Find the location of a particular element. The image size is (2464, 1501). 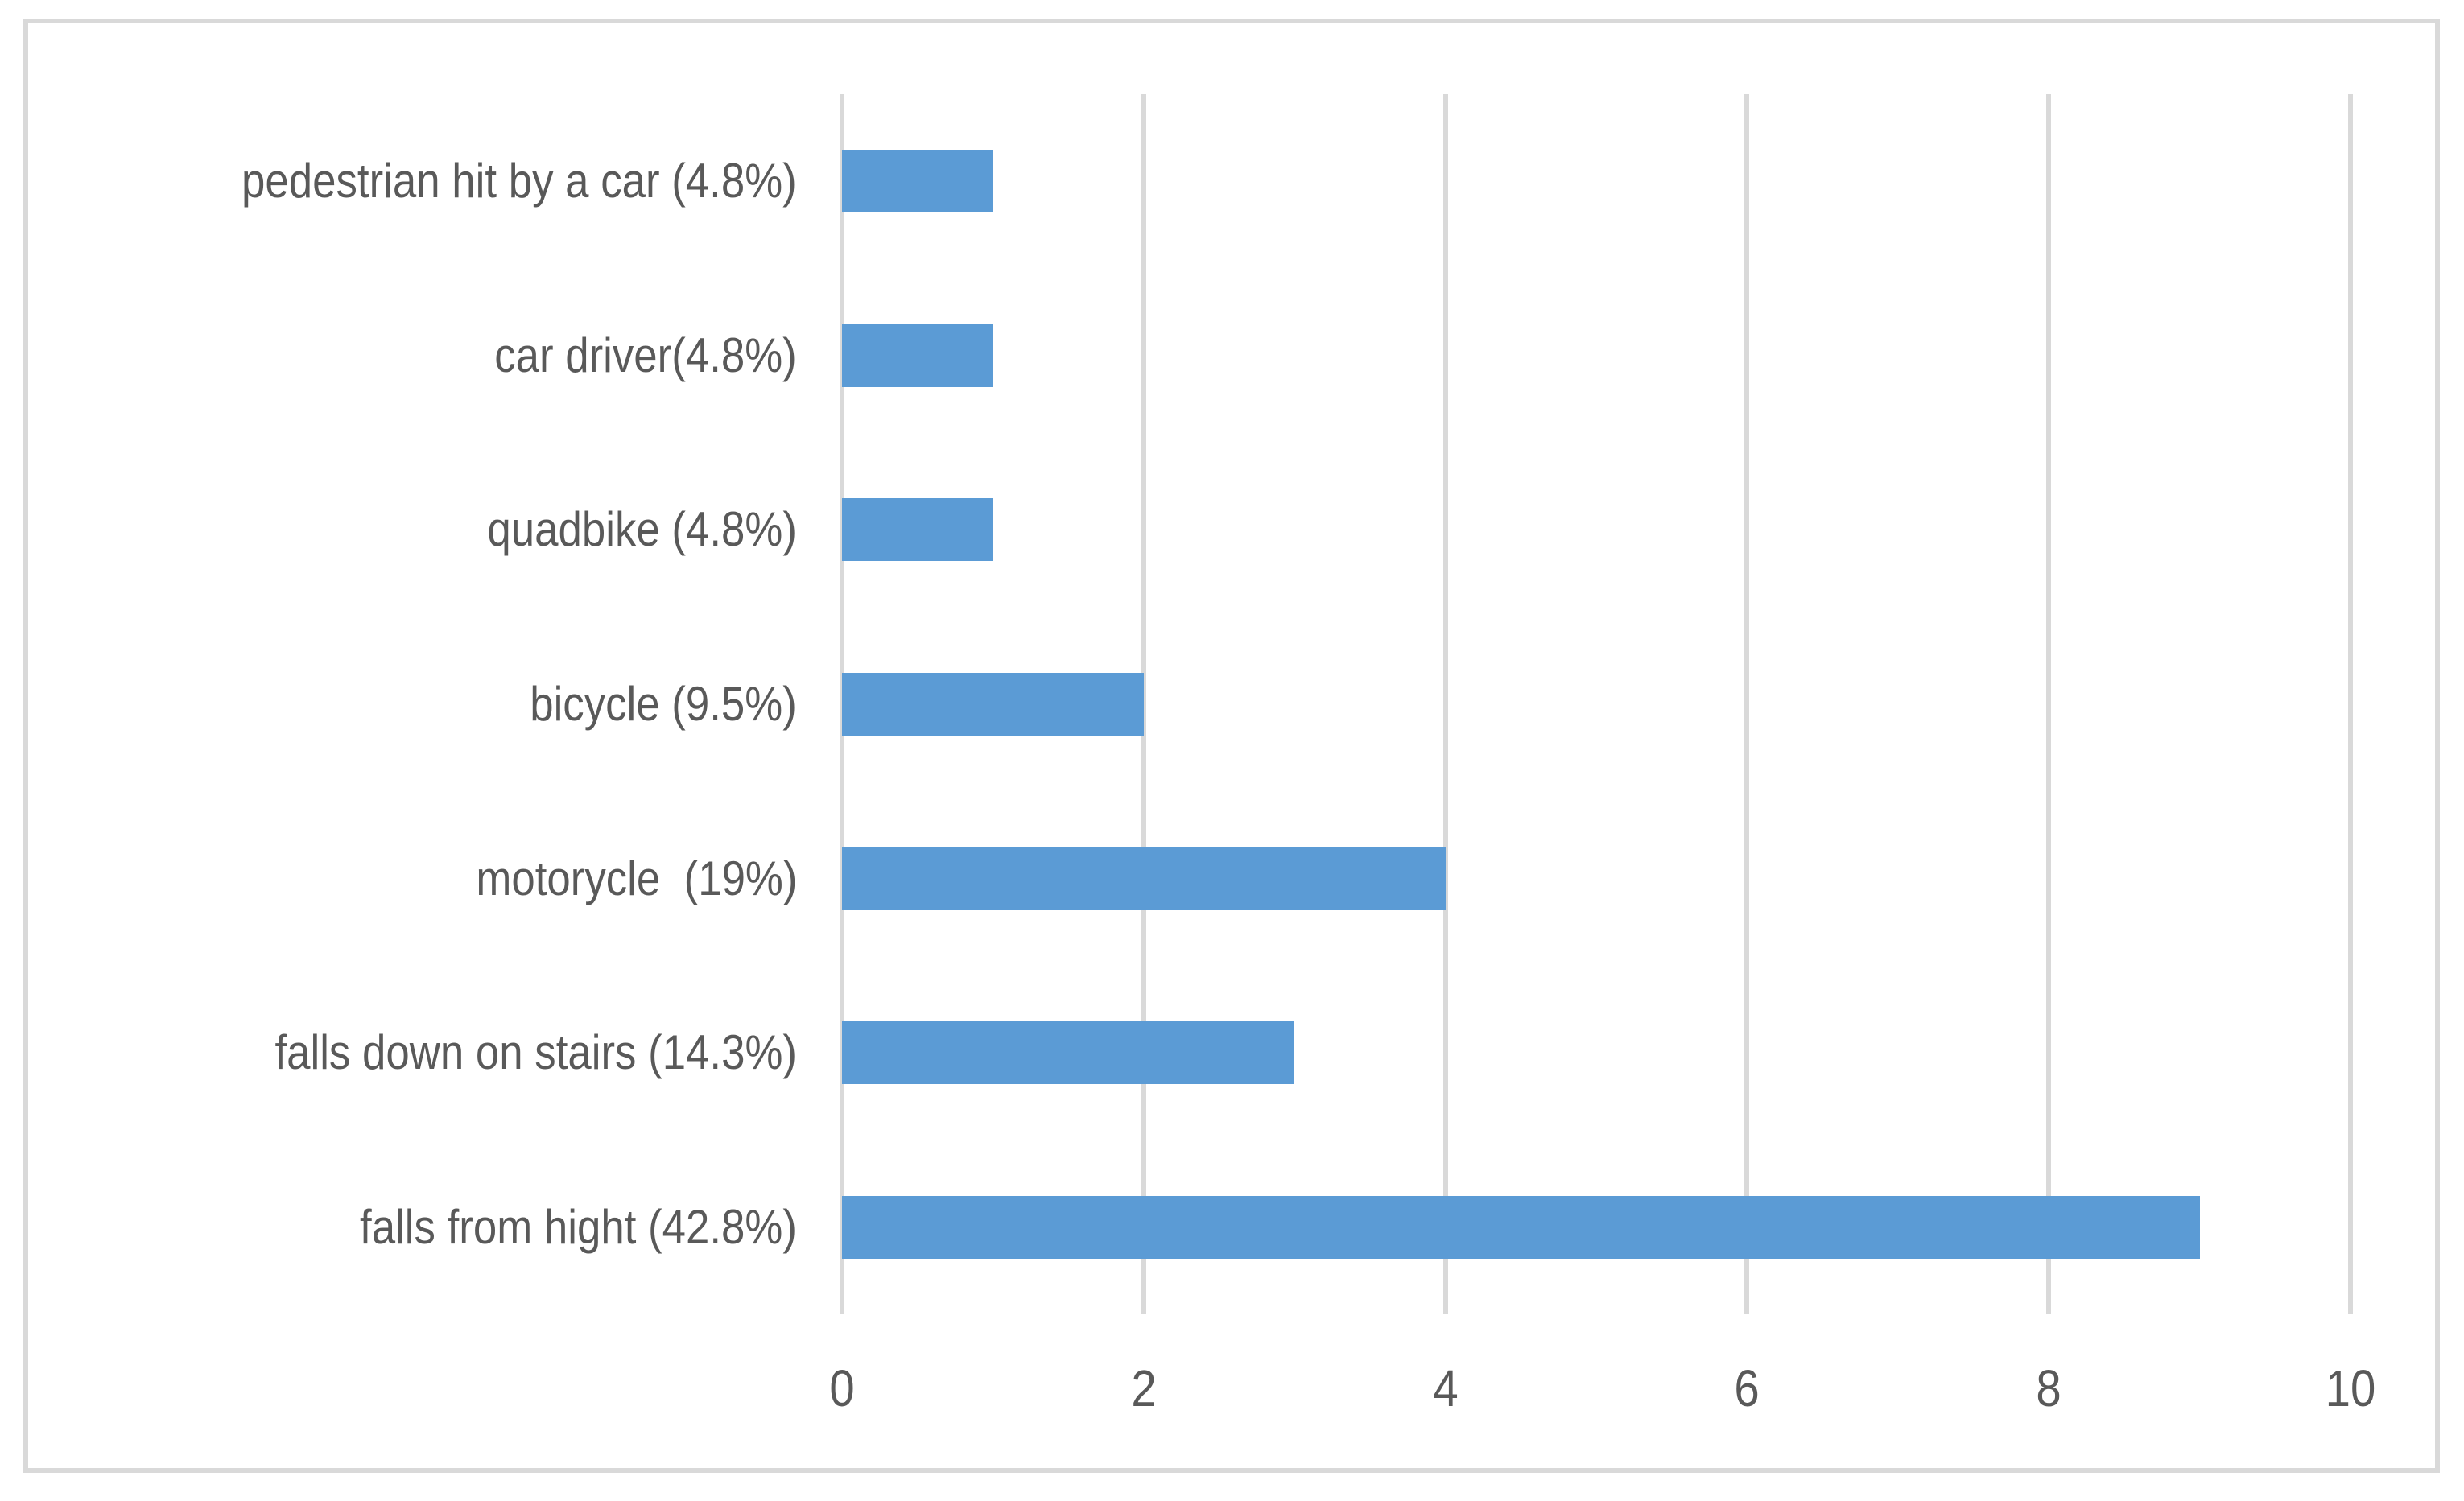

category-row-4: bicycle (9.5%) is located at coordinates (411, 704).